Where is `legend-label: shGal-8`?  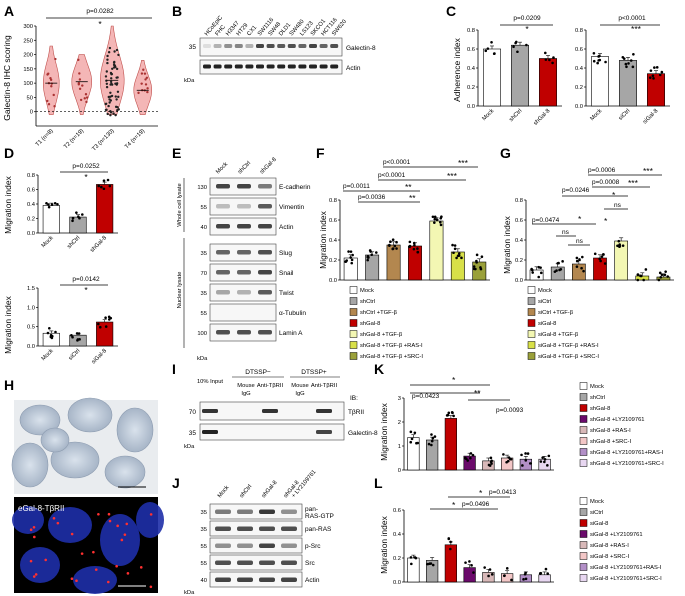
legend-label: shGal-8 is located at coordinates (370, 324).